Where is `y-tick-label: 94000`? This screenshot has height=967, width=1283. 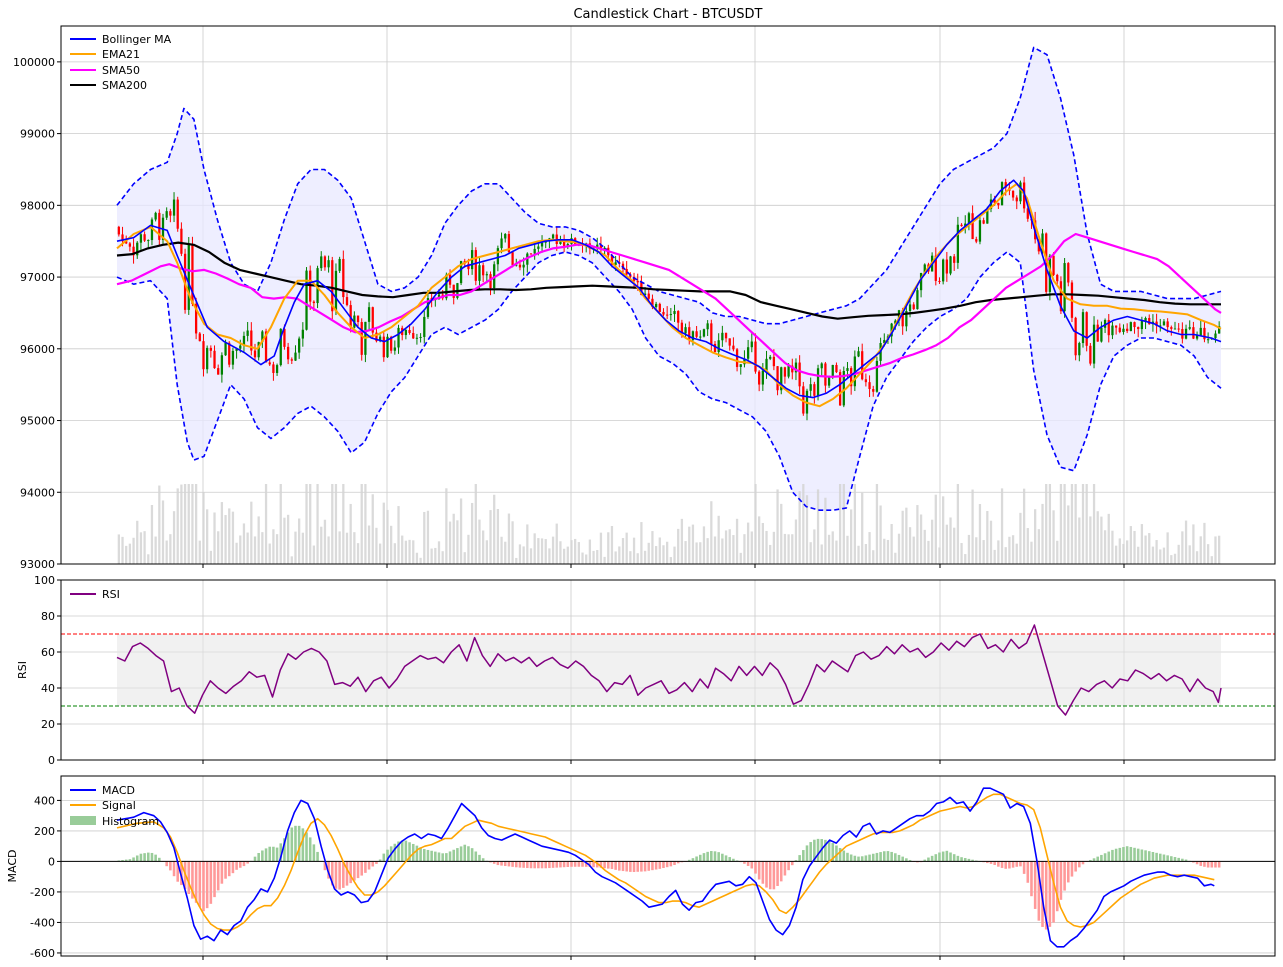
y-tick-label: 94000 is located at coordinates (37, 492).